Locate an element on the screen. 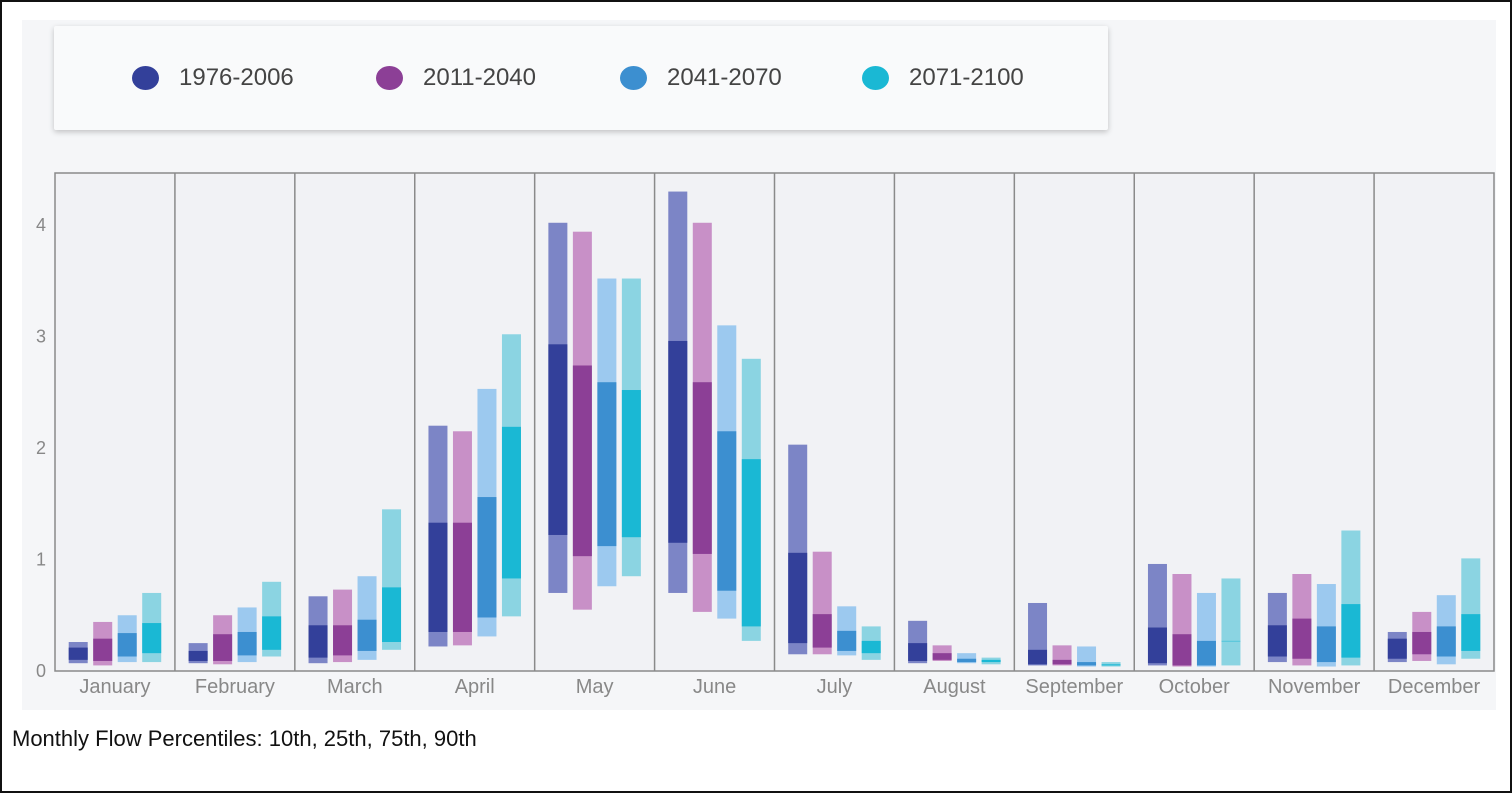 The width and height of the screenshot is (1512, 793). legend-label-1976-2006: 1976-2006 is located at coordinates (236, 77).